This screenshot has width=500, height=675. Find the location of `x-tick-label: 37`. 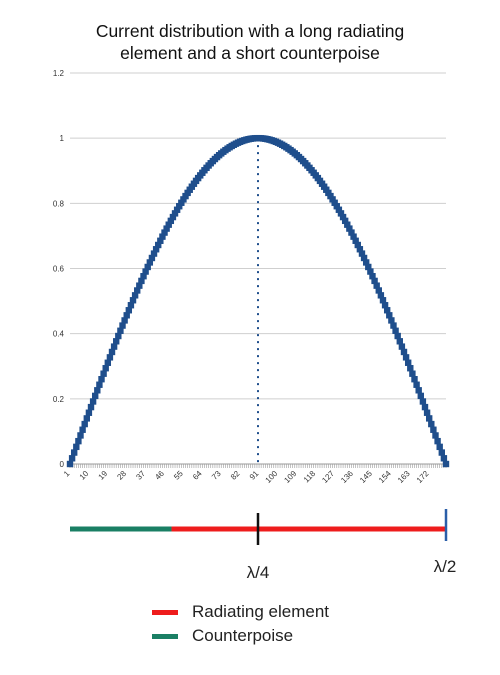

x-tick-label: 37 is located at coordinates (140, 475).